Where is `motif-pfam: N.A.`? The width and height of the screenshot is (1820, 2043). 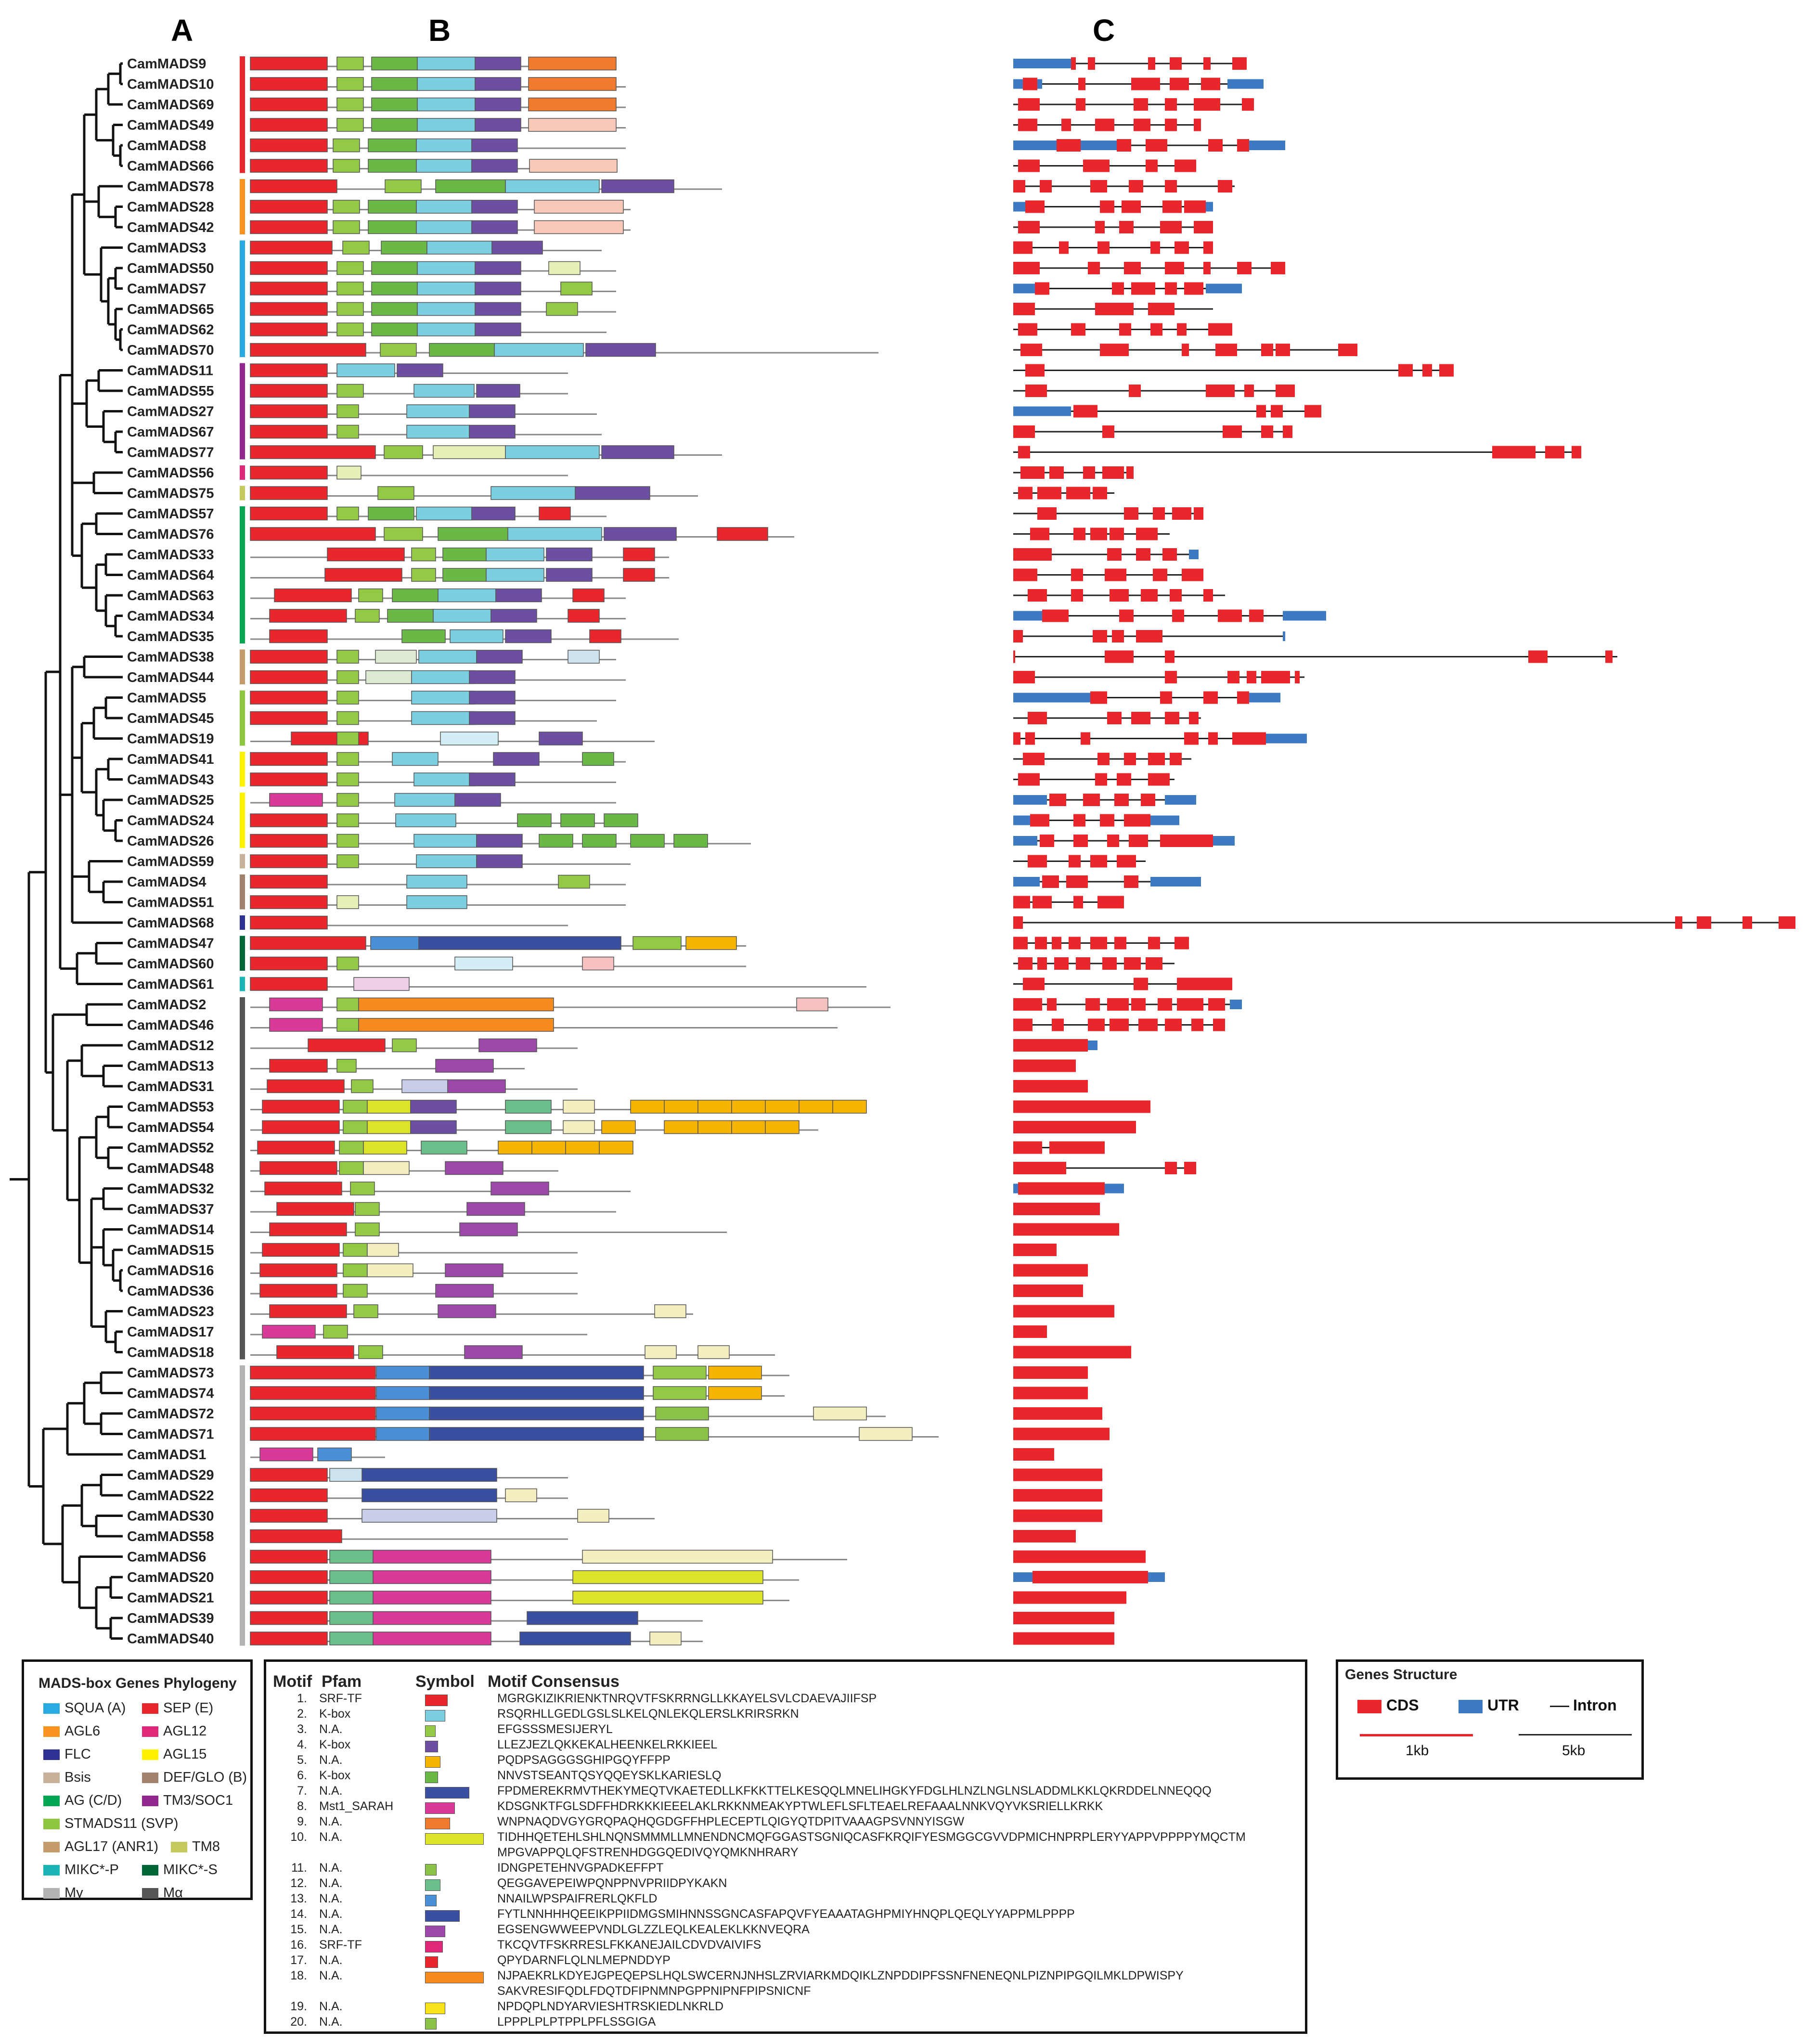
motif-pfam: N.A. is located at coordinates (331, 1760).